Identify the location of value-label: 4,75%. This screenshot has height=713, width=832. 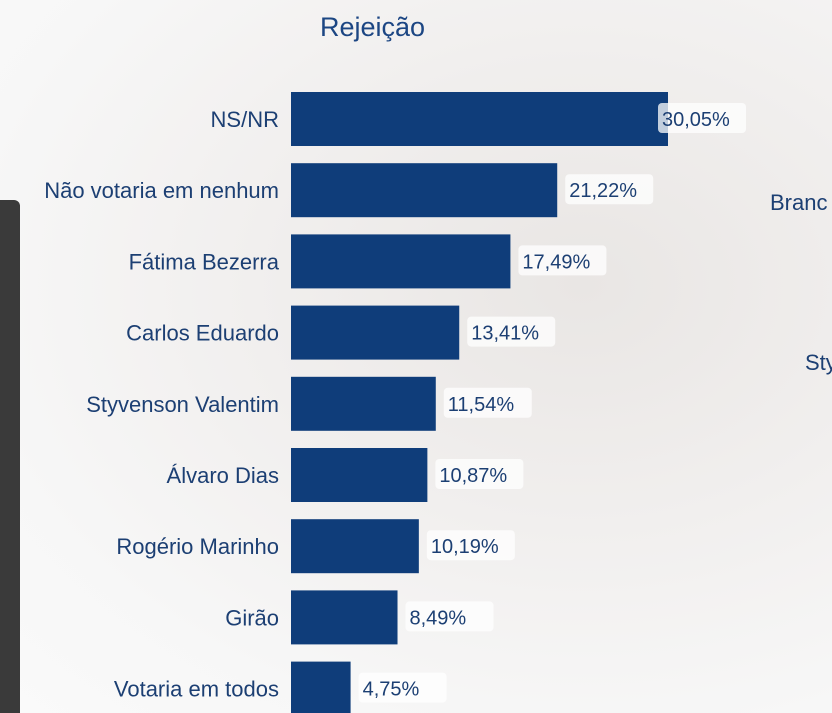
(391, 690).